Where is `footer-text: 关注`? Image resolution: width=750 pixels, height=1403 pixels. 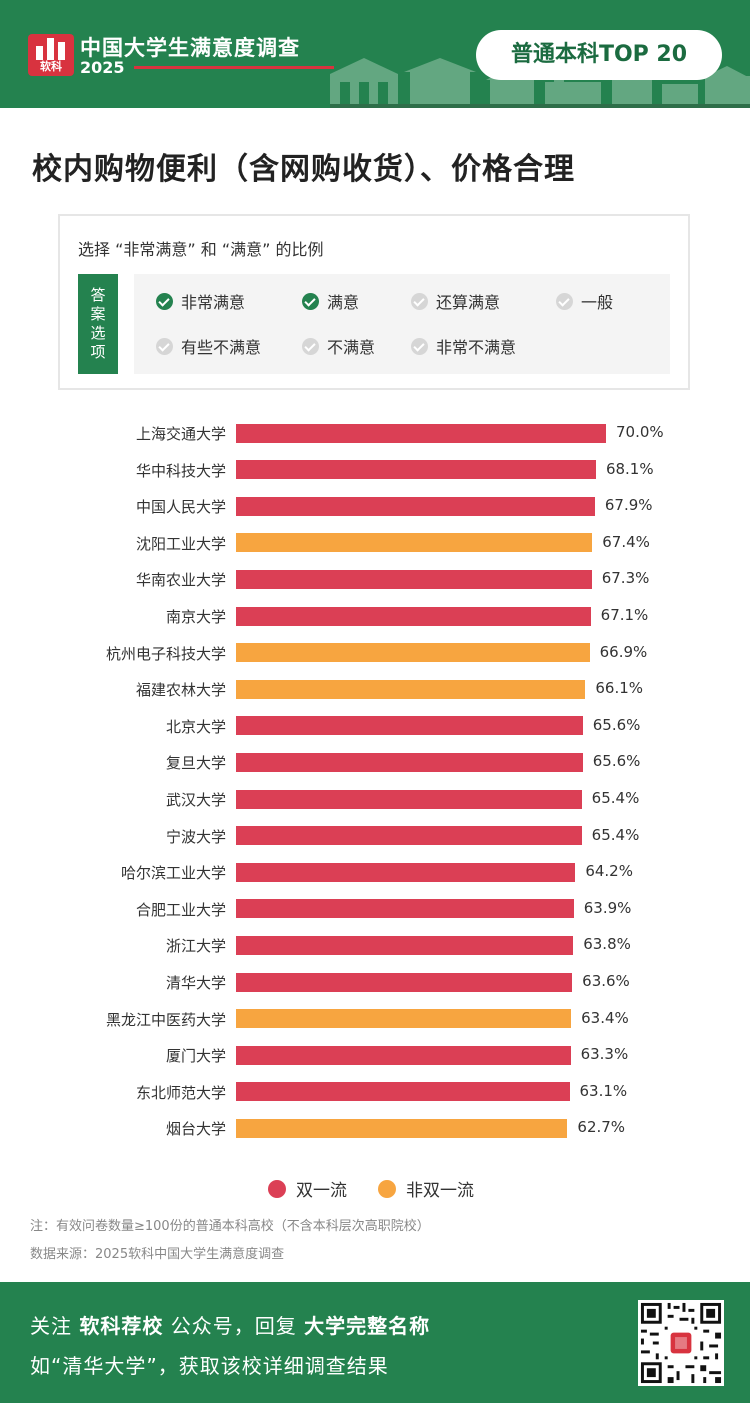
footer-text: 关注 is located at coordinates (51, 1326).